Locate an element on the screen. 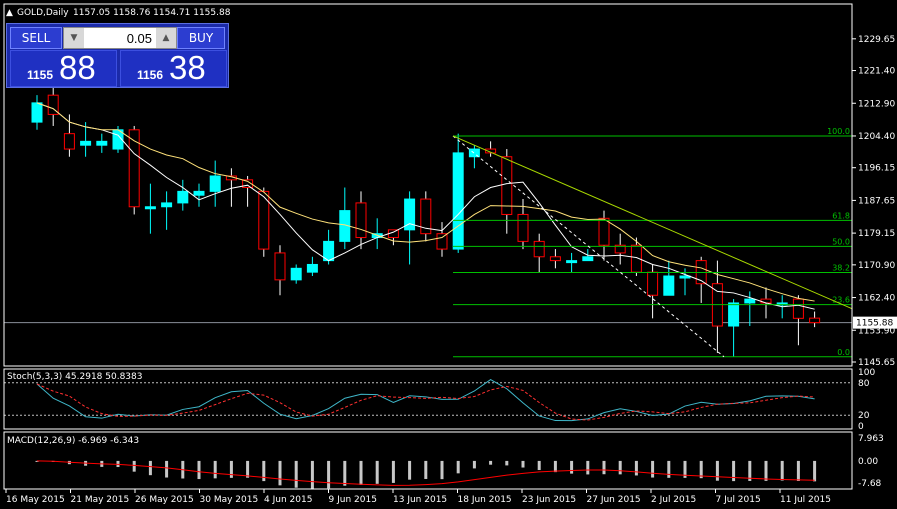  macd-signal-line is located at coordinates (425, 473).